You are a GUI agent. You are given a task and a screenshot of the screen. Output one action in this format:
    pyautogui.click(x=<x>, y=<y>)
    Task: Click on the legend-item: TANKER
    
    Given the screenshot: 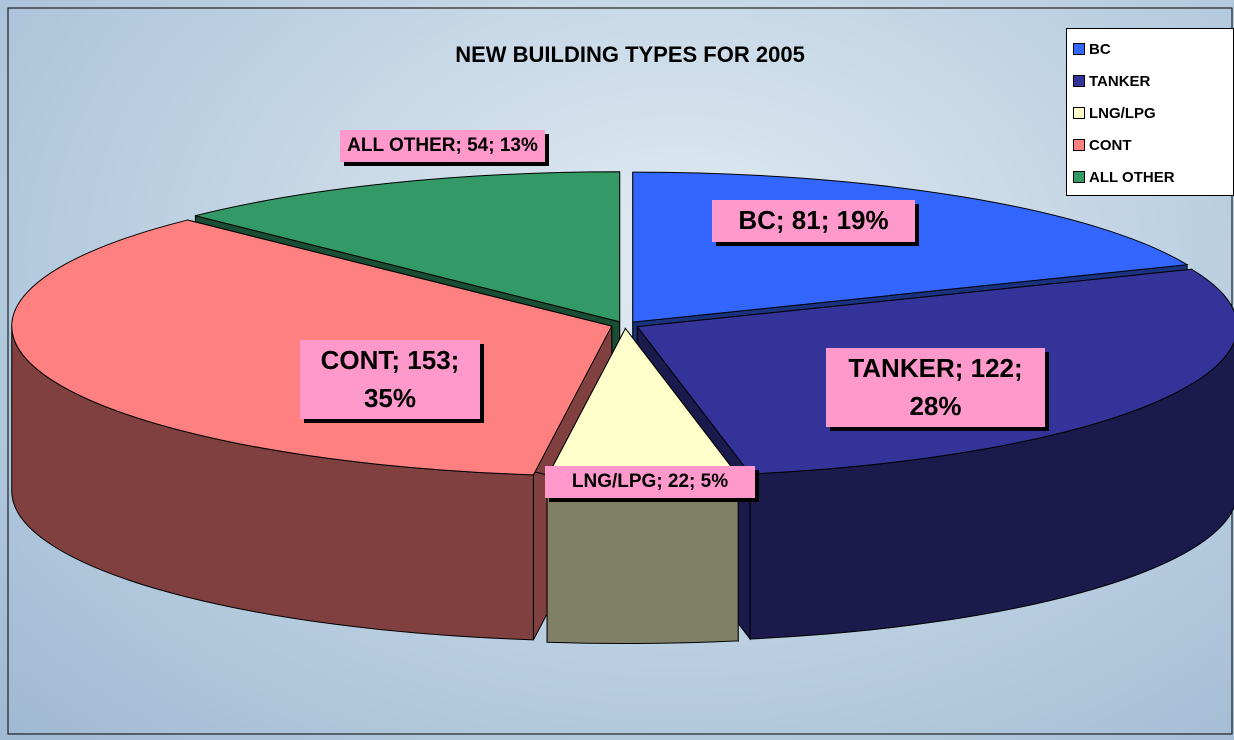 What is the action you would take?
    pyautogui.click(x=1150, y=81)
    